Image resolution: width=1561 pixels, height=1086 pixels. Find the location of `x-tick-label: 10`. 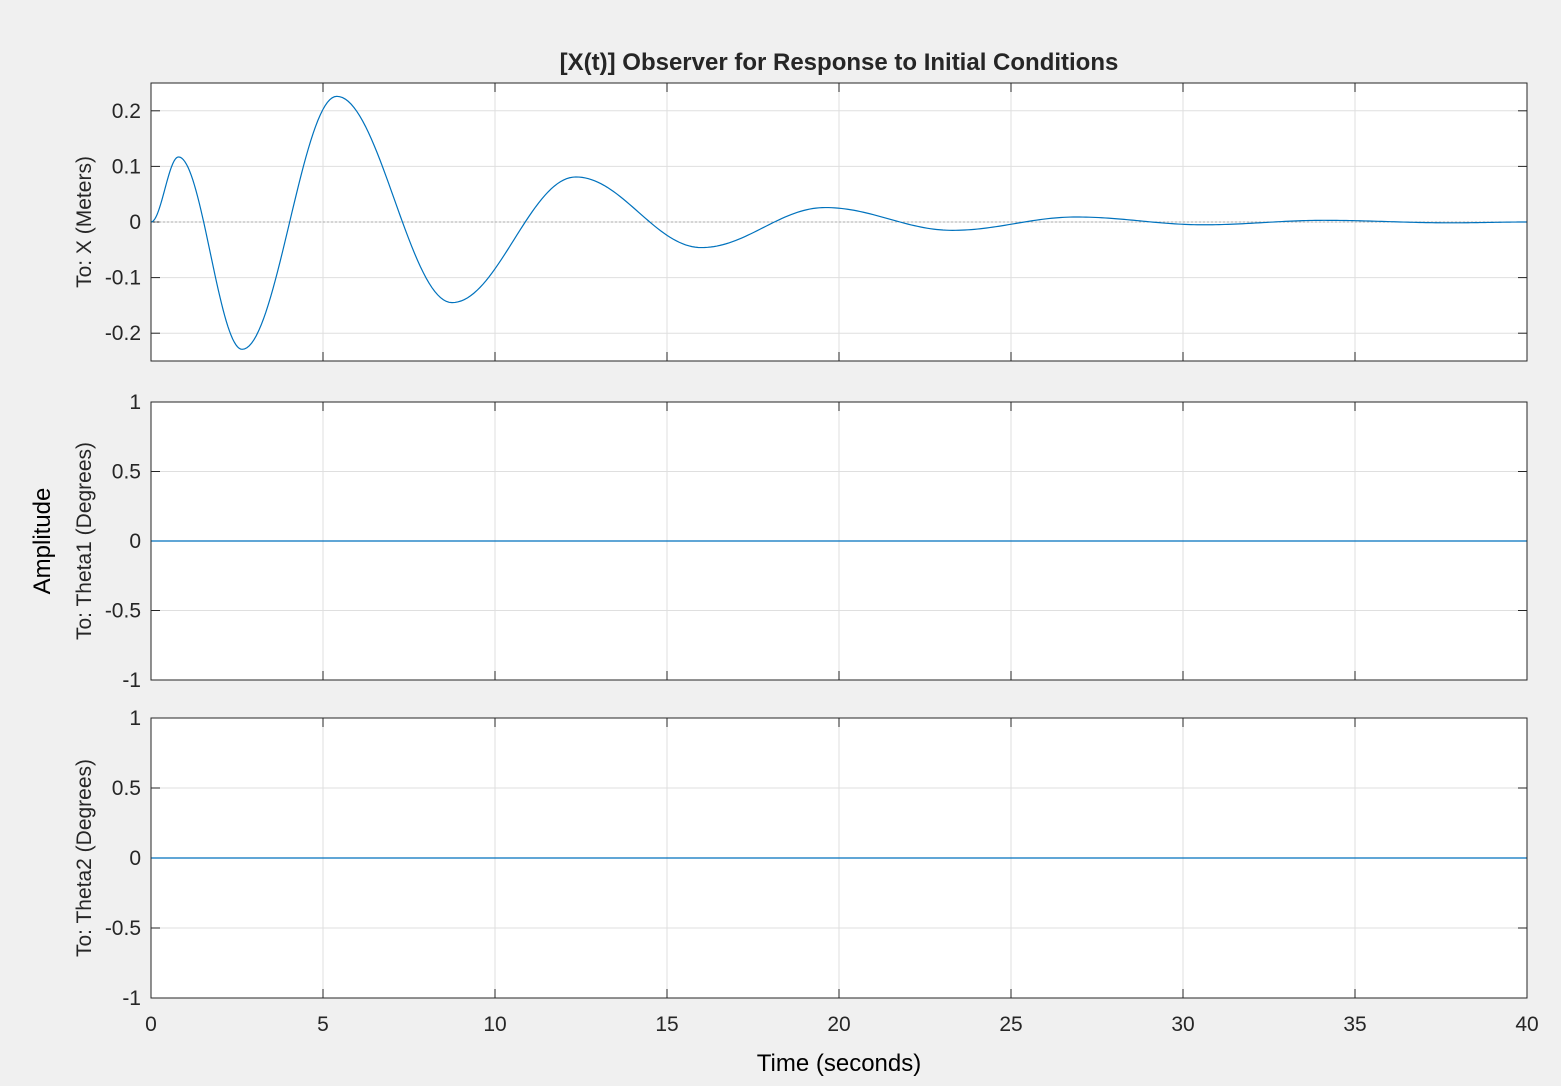

x-tick-label: 10 is located at coordinates (494, 1024).